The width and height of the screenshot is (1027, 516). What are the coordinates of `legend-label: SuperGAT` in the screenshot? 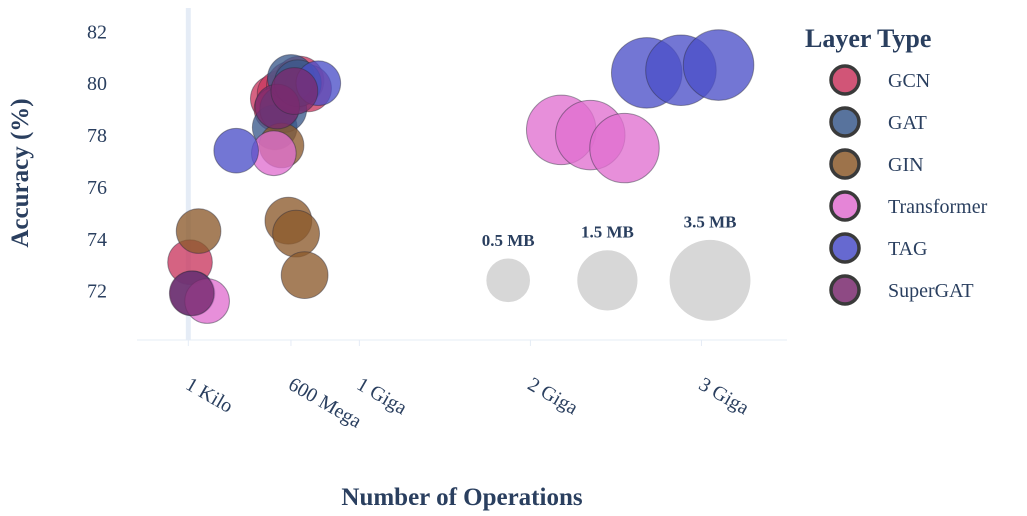 It's located at (931, 291).